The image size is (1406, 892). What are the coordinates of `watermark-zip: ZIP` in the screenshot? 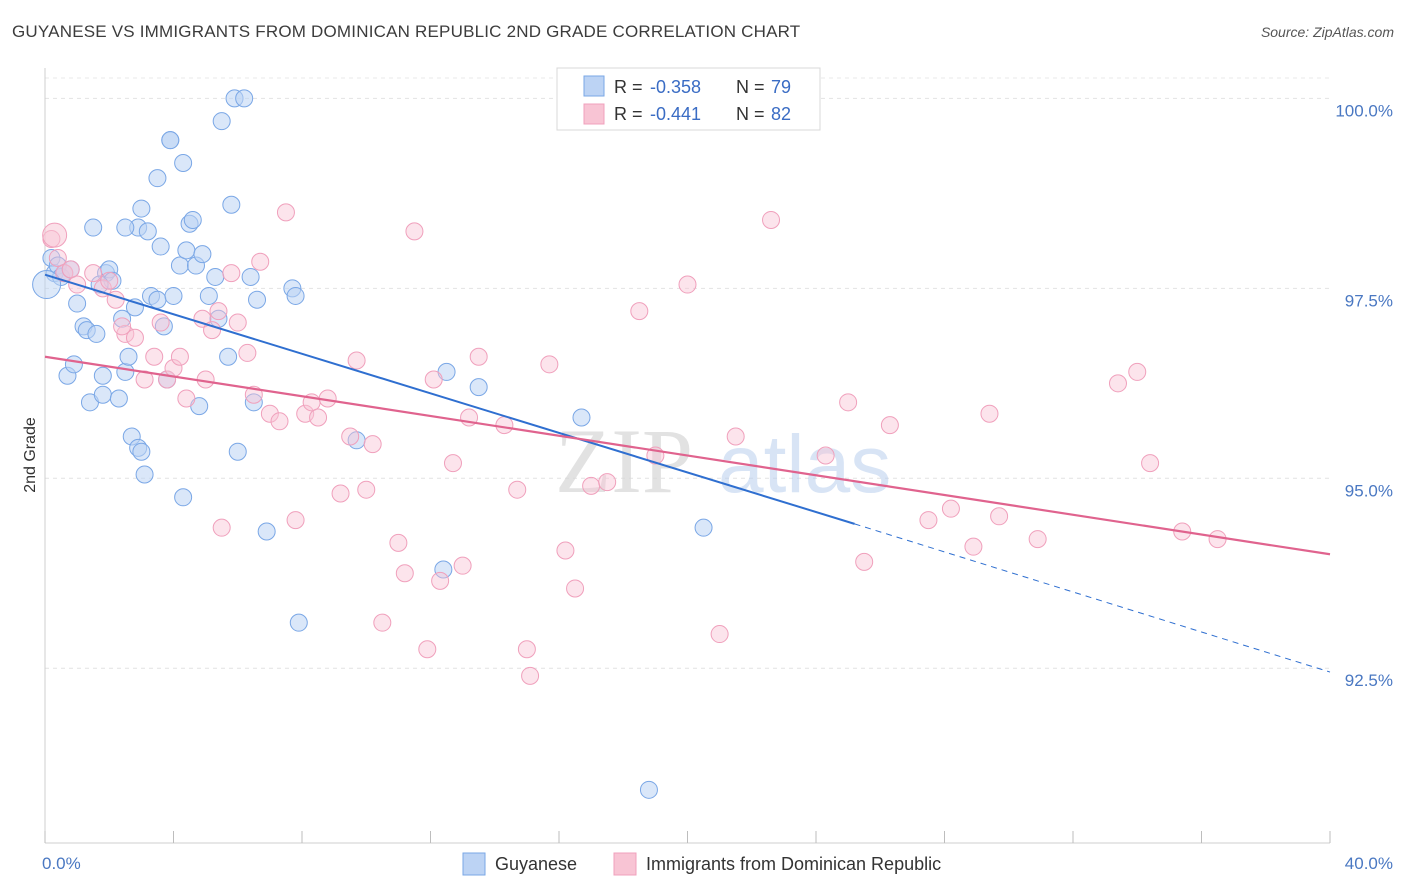 It's located at (624, 461).